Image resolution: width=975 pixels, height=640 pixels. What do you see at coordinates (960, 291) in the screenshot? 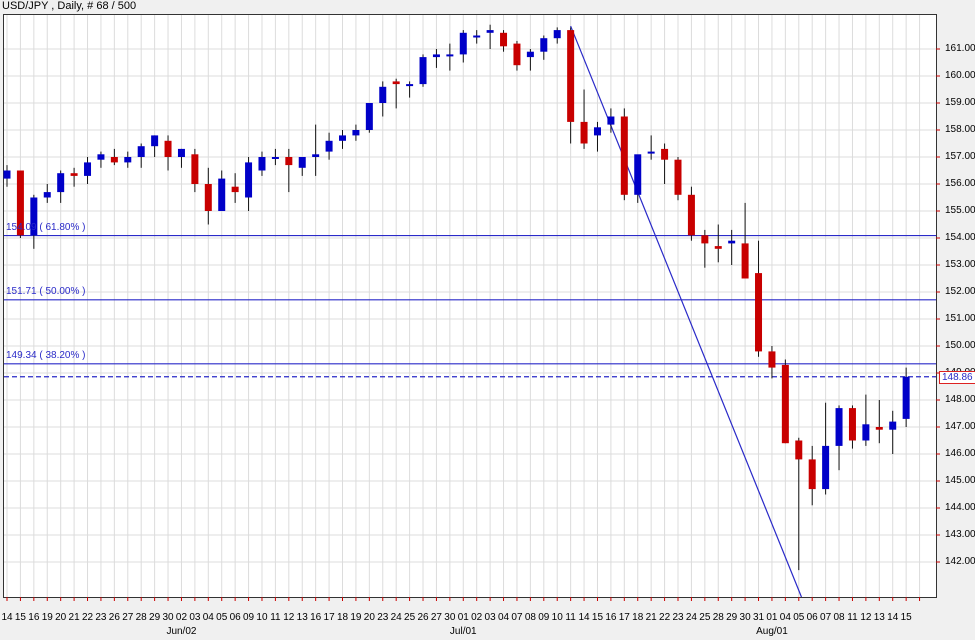
I see `y-tick-label: 152.00` at bounding box center [960, 291].